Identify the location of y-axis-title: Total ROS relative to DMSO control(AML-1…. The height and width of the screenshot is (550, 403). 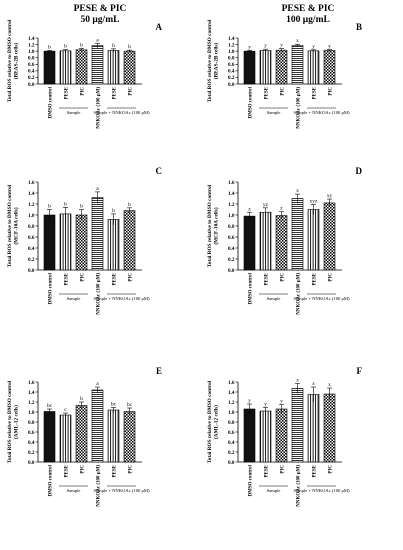
(13, 421).